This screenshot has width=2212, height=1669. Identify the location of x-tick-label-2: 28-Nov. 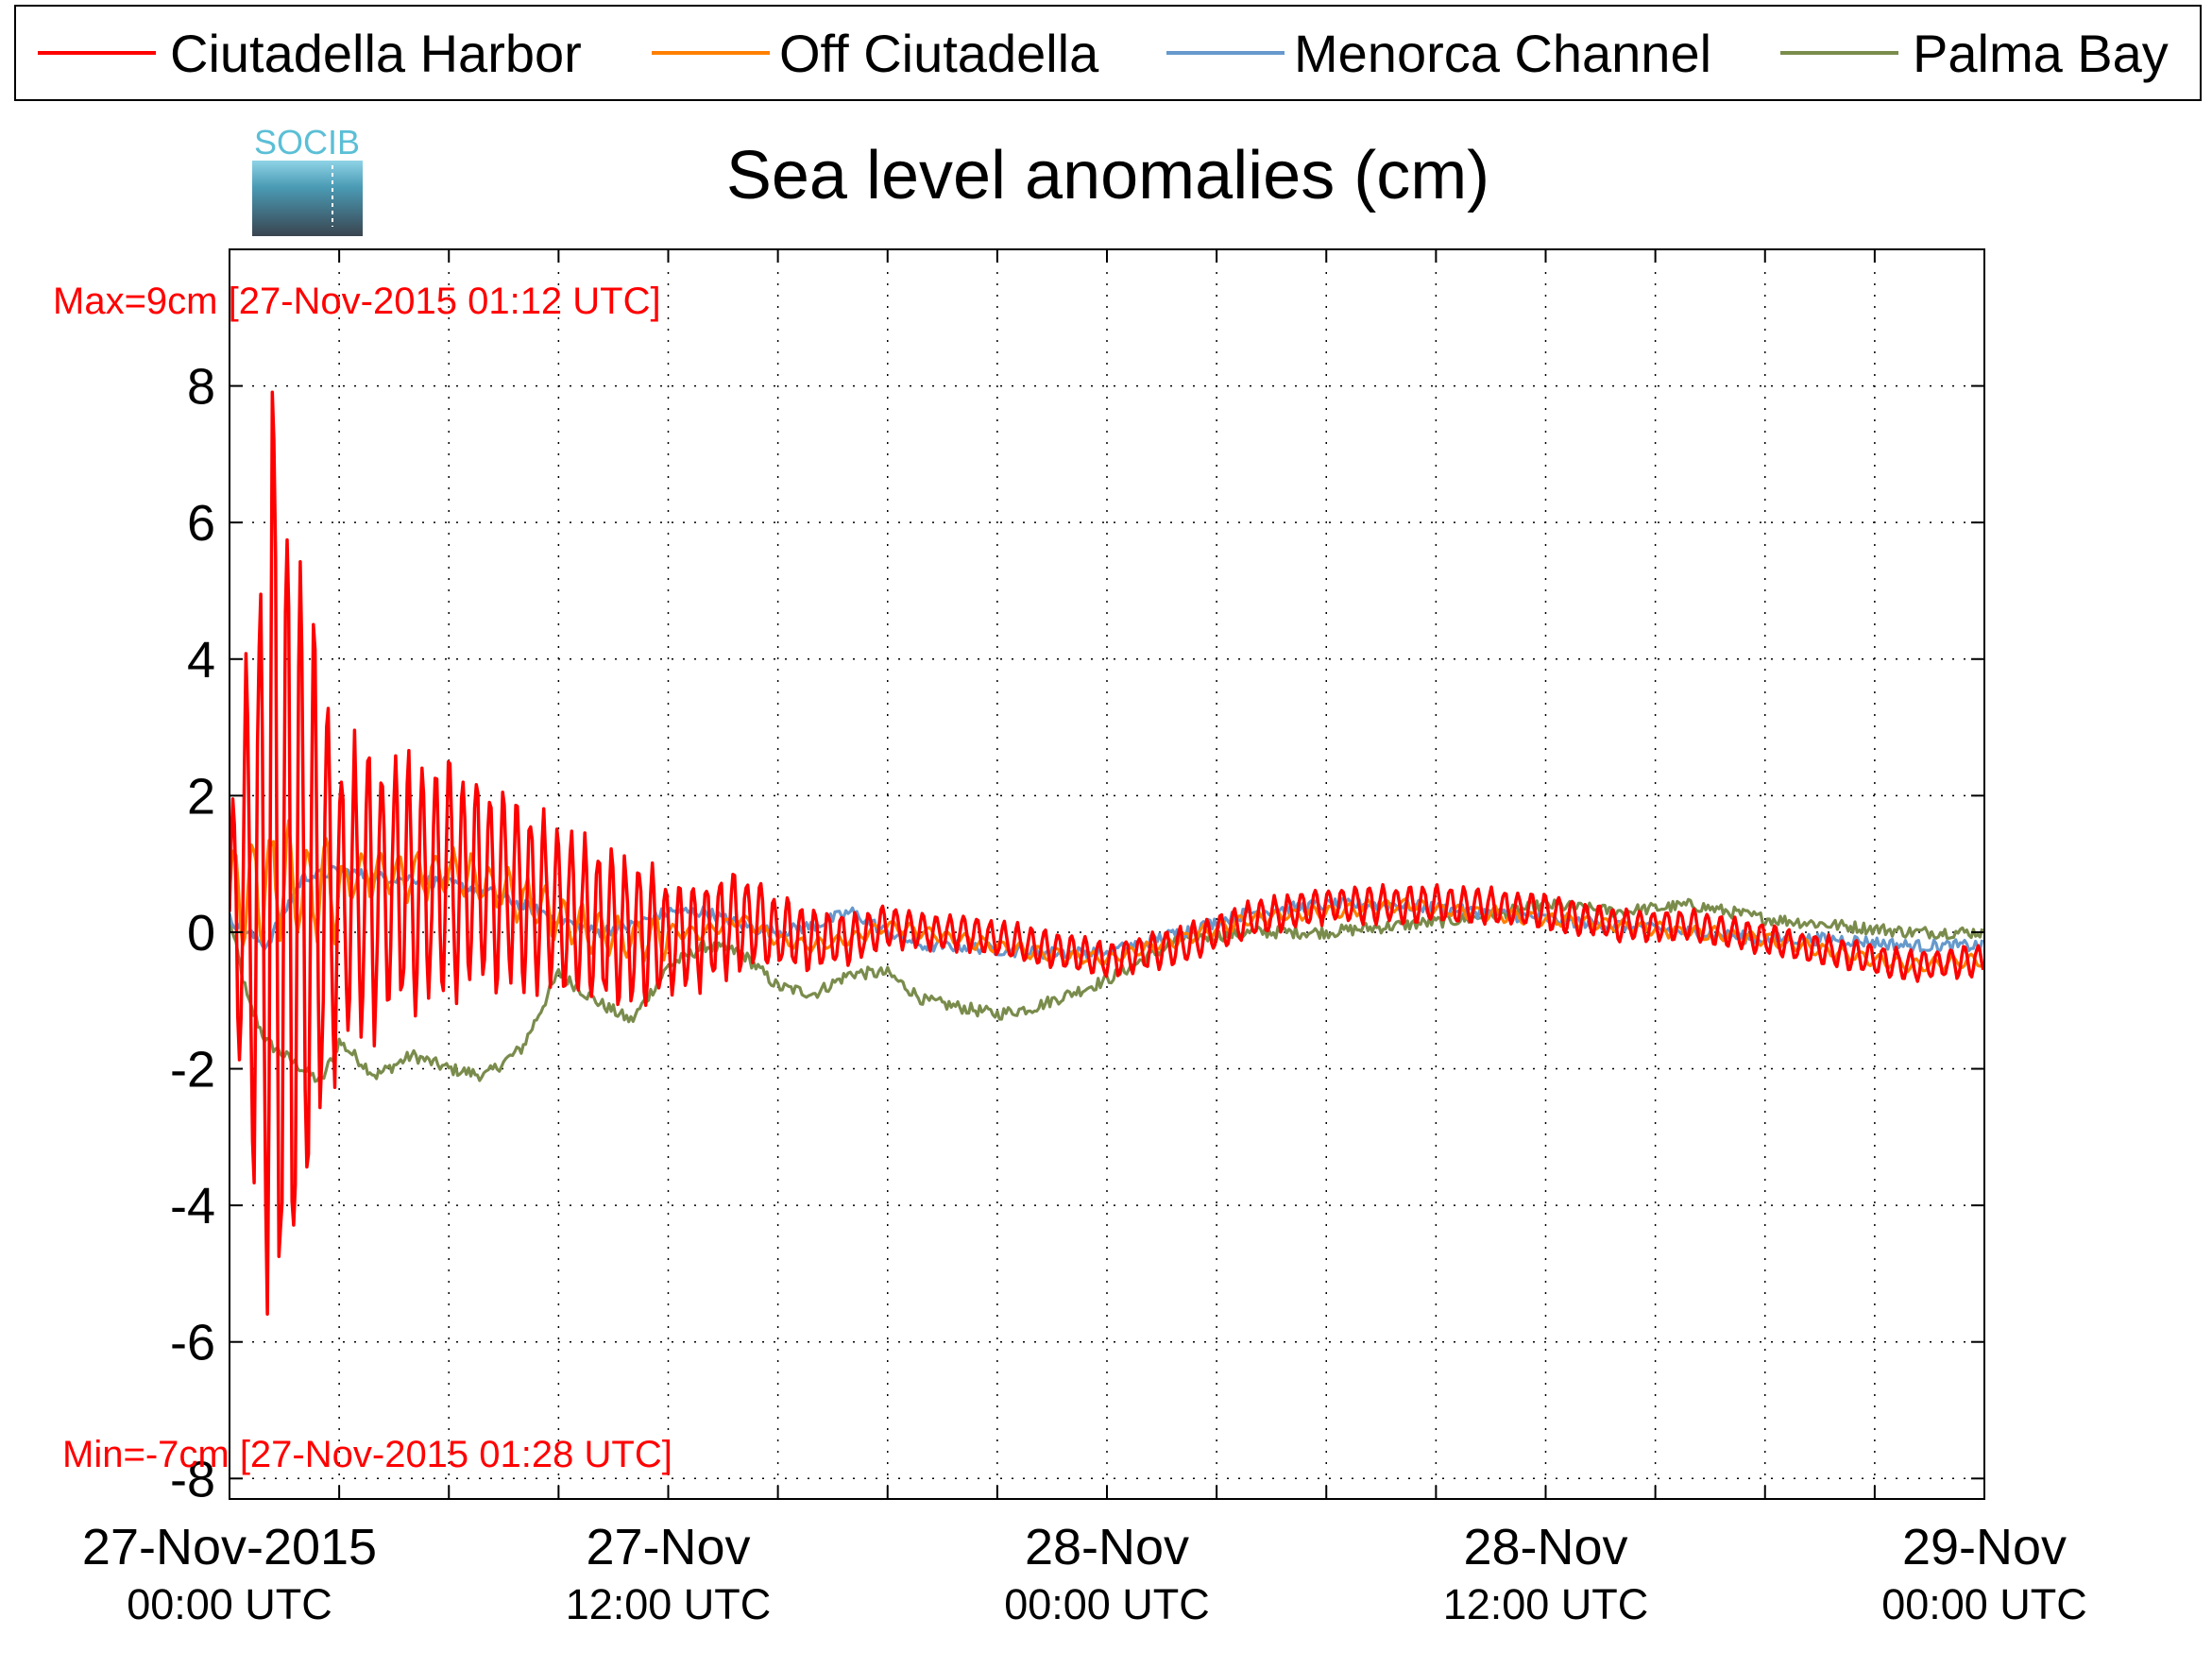
(1107, 1547).